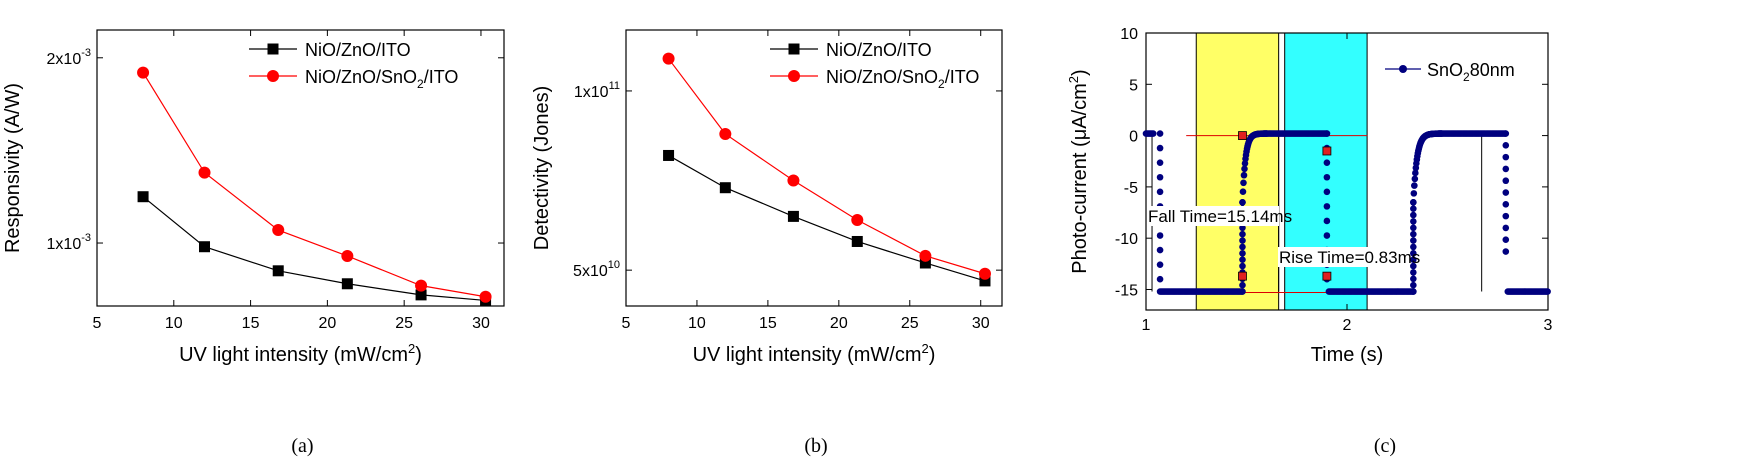 Image resolution: width=1739 pixels, height=464 pixels. I want to click on panel-b-caption: (b), so click(815, 446).